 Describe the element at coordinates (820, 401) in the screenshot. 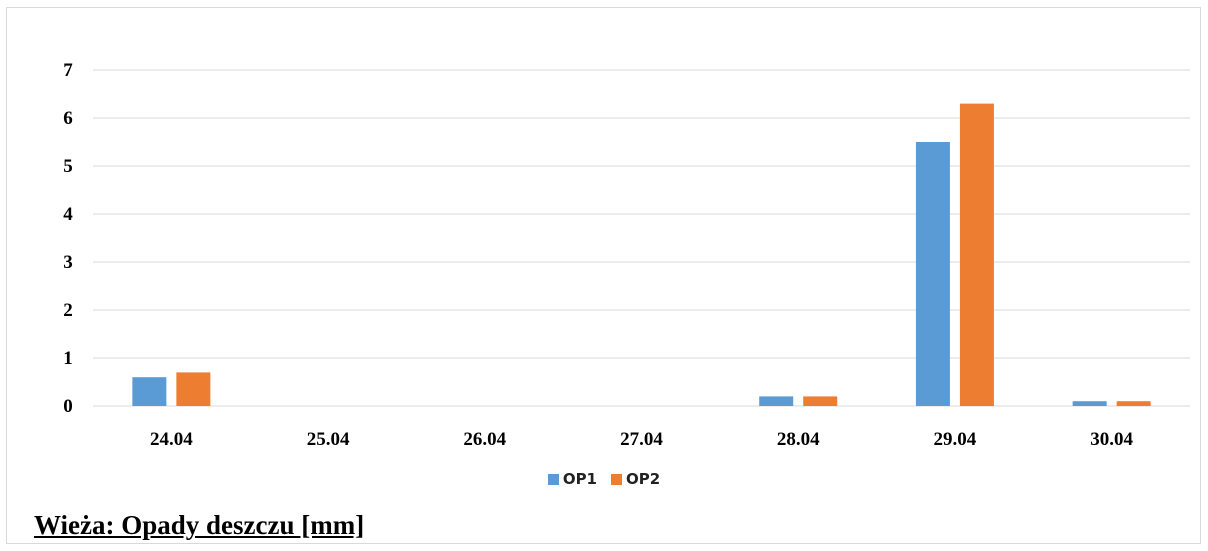

I see `bar-op2-28.04` at that location.